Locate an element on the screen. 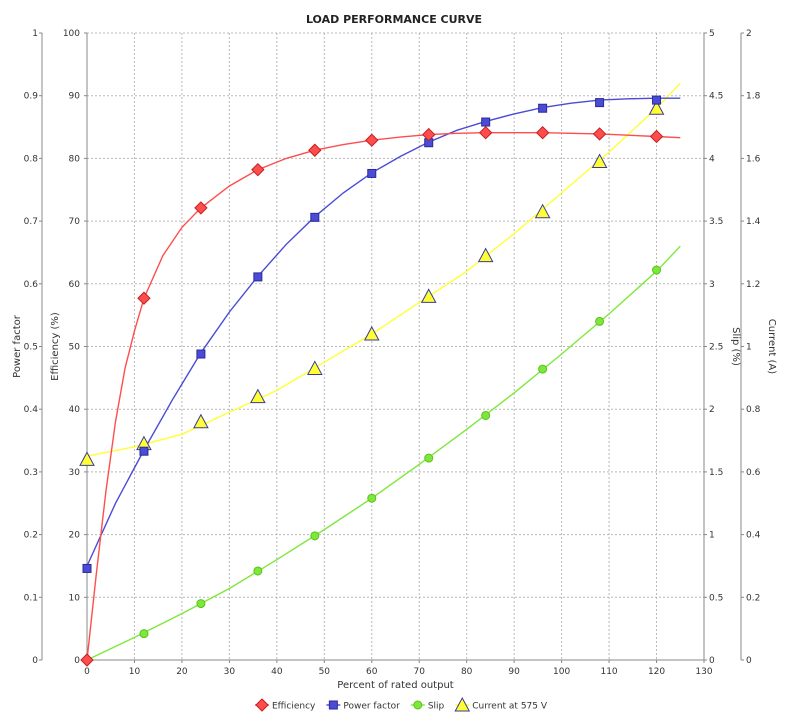 This screenshot has height=725, width=786. pf-tick-label: 0.3 is located at coordinates (31, 473).